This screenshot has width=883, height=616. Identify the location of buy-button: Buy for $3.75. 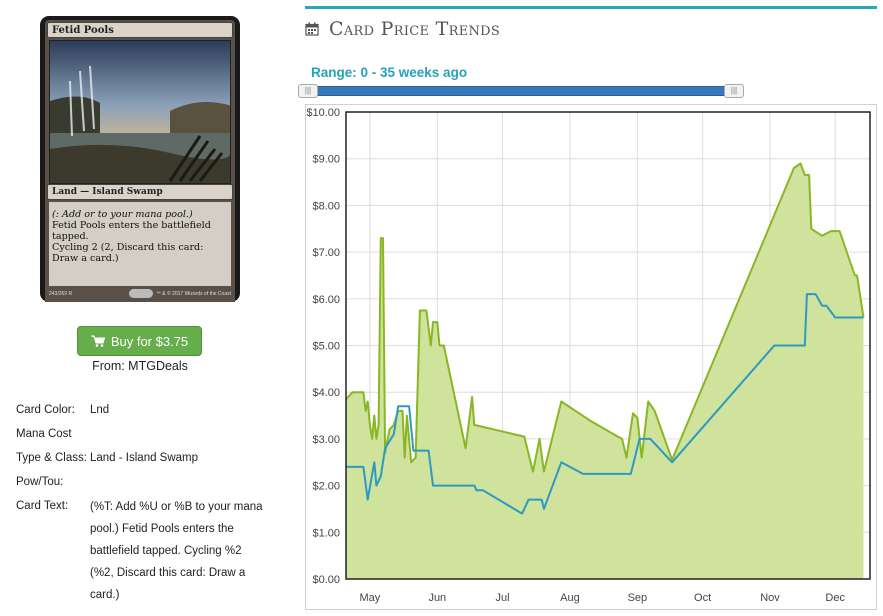
(139, 341).